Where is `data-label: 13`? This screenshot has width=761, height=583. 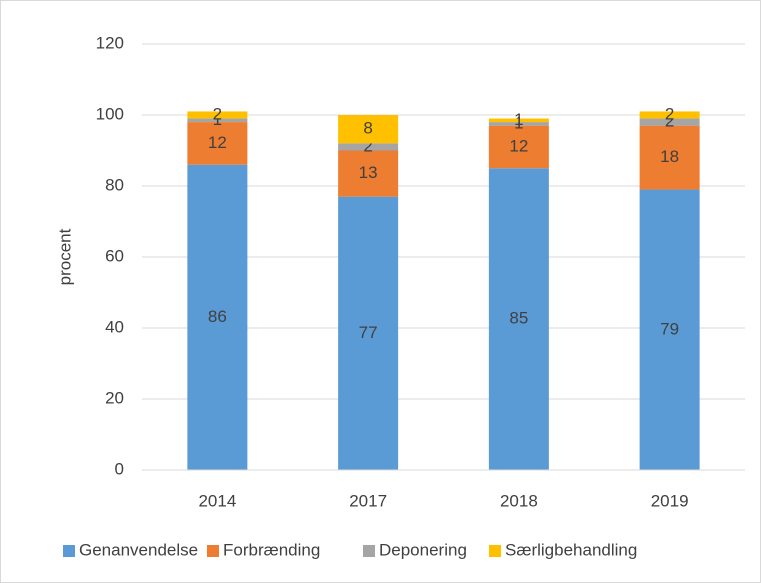
data-label: 13 is located at coordinates (368, 172).